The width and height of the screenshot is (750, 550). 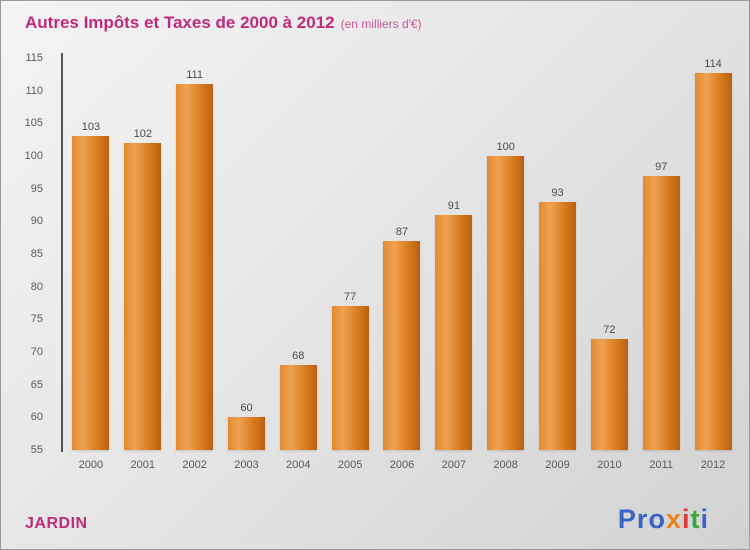 What do you see at coordinates (453, 205) in the screenshot?
I see `bar-value-label: 91` at bounding box center [453, 205].